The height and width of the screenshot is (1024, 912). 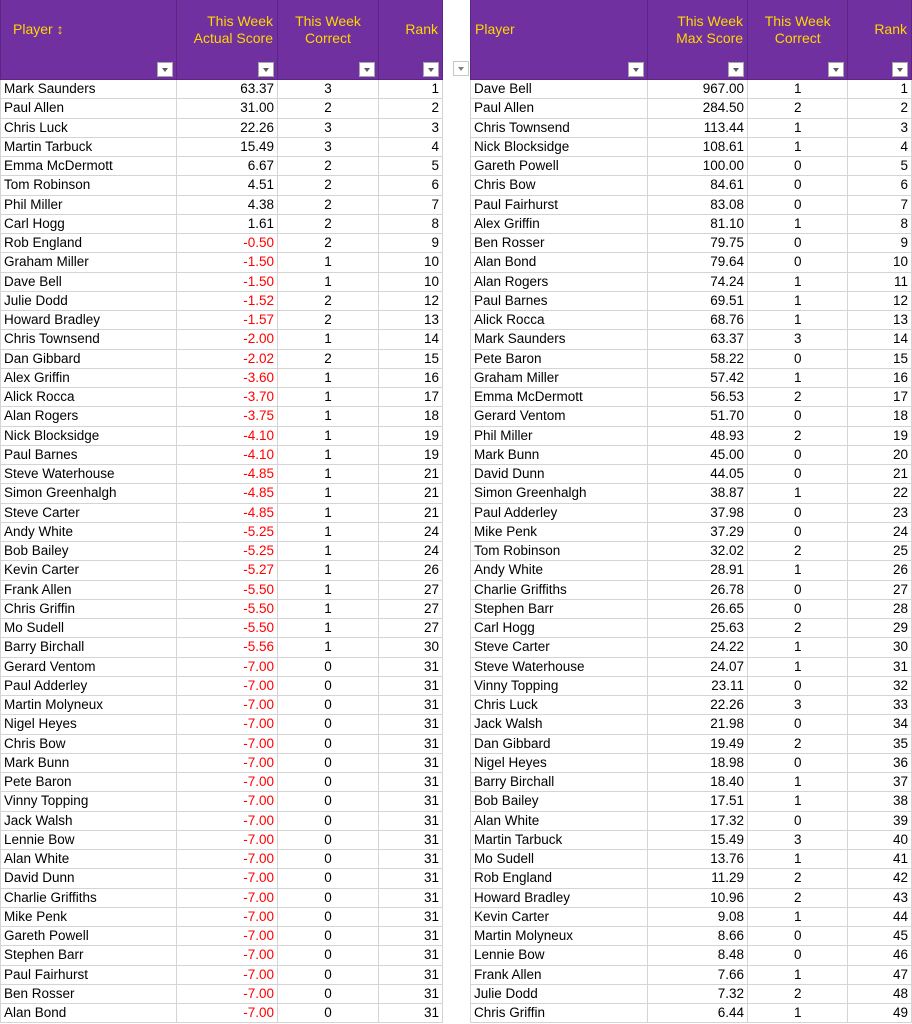 What do you see at coordinates (697, 224) in the screenshot?
I see `score-cell: 81.10` at bounding box center [697, 224].